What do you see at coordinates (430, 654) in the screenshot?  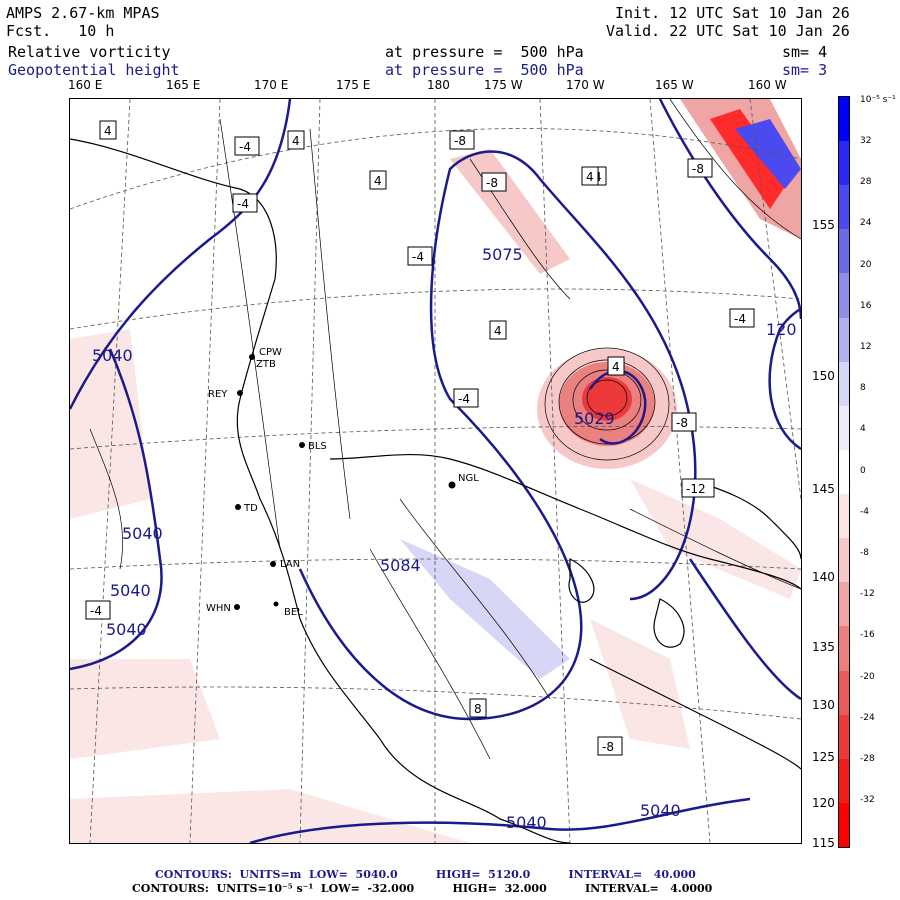 I see `vort-contour-h` at bounding box center [430, 654].